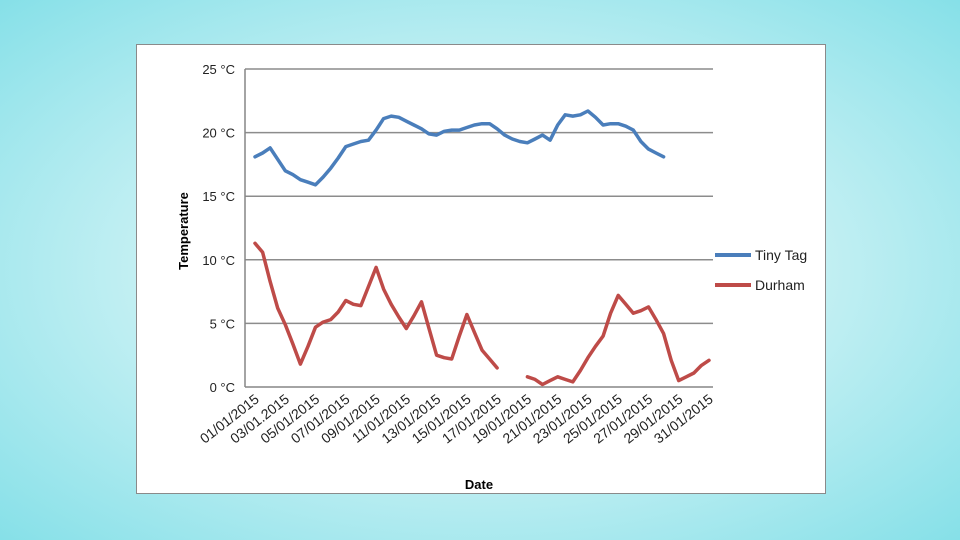 This screenshot has height=540, width=960. What do you see at coordinates (482, 314) in the screenshot?
I see `series-line-durham` at bounding box center [482, 314].